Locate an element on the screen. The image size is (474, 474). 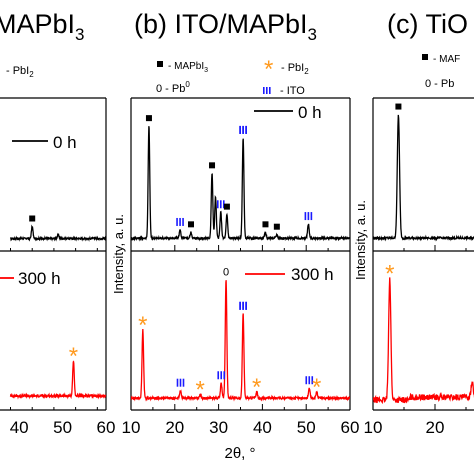
panel-a-legend-pbi2: - PbI2 is located at coordinates (20, 72).